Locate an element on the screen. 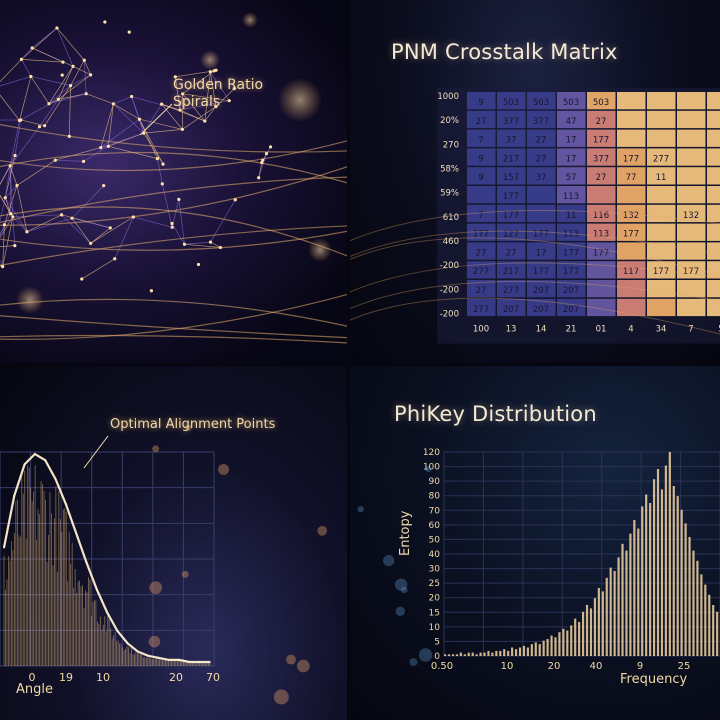 The image size is (720, 720). distribution-y-tick: 0 is located at coordinates (437, 657).